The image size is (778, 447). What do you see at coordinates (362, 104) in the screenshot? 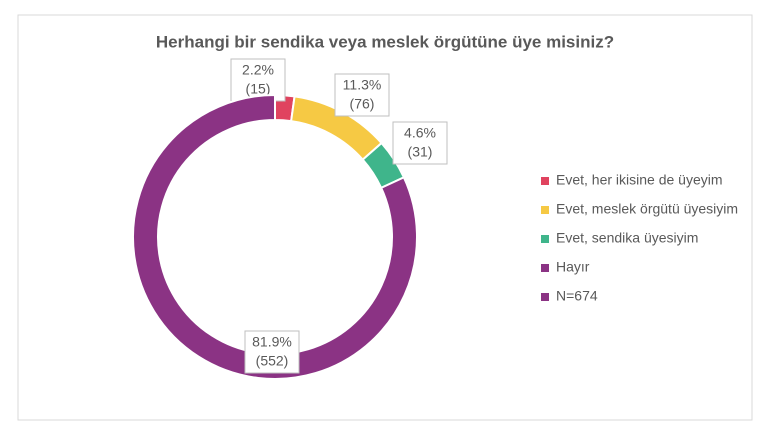
I see `count-label: (76)` at bounding box center [362, 104].